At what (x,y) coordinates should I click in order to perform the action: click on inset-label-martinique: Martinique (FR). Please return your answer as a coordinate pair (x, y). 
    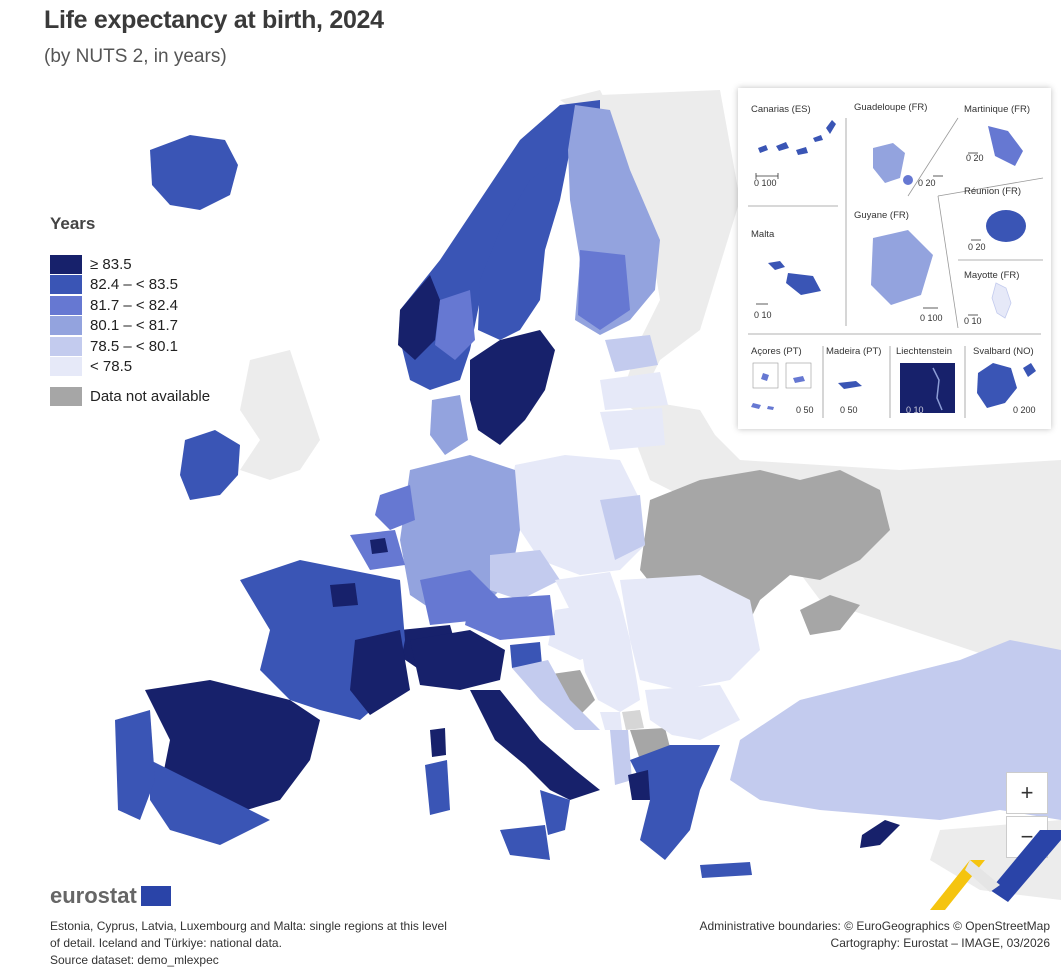
    Looking at the image, I should click on (997, 109).